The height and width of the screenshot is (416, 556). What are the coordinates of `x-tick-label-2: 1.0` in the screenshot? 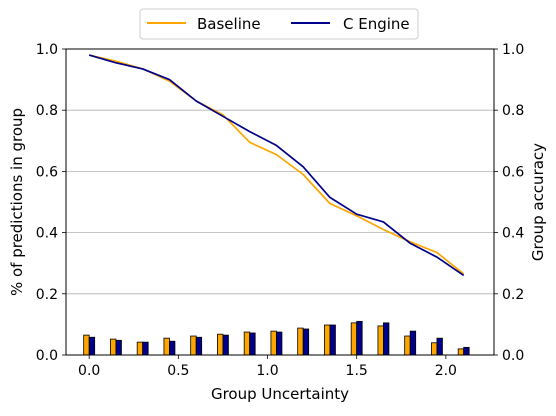 It's located at (267, 371).